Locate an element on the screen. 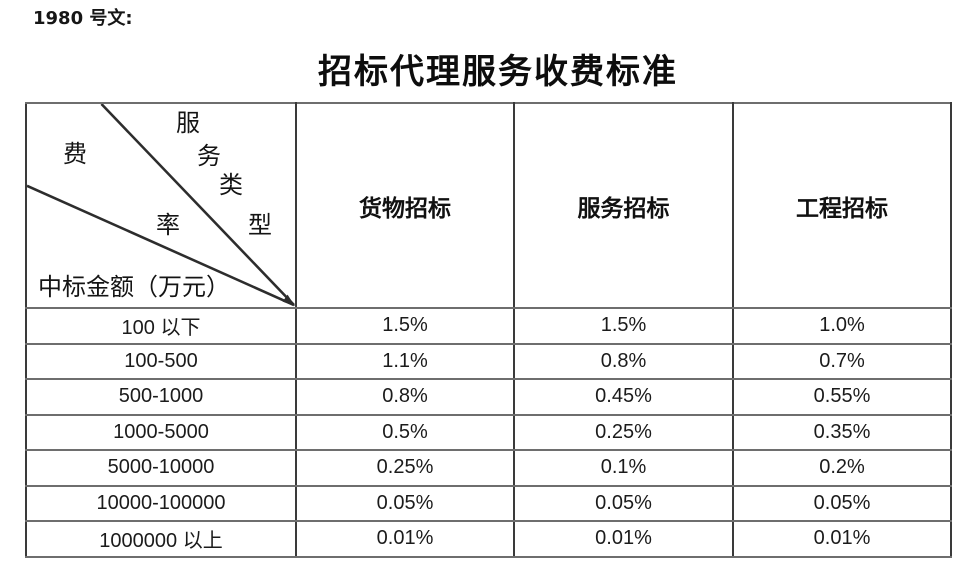 The image size is (976, 581). doc-reference: 1980 号文: is located at coordinates (83, 18).